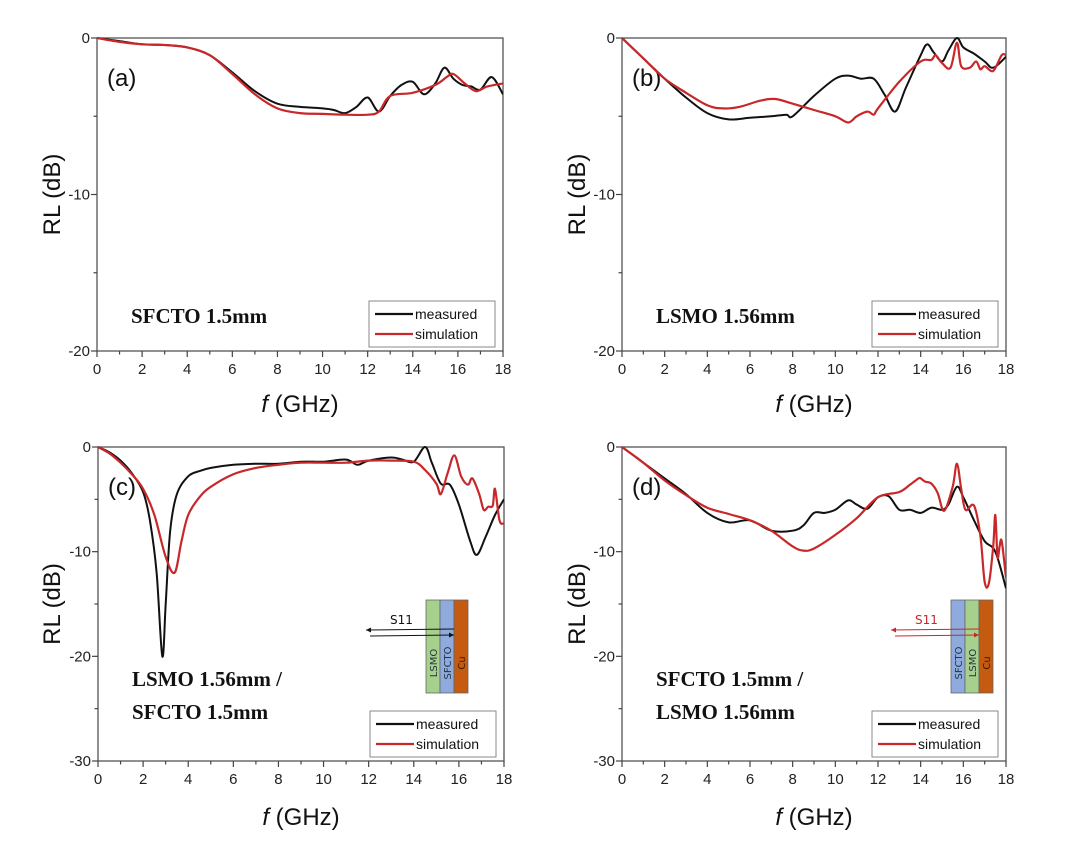 Image resolution: width=1075 pixels, height=850 pixels. Describe the element at coordinates (121, 78) in the screenshot. I see `panel-label: (a)` at that location.